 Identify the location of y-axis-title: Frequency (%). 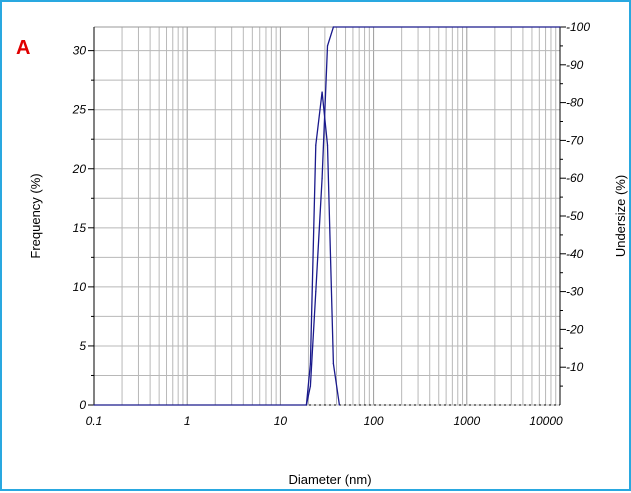
(35, 215).